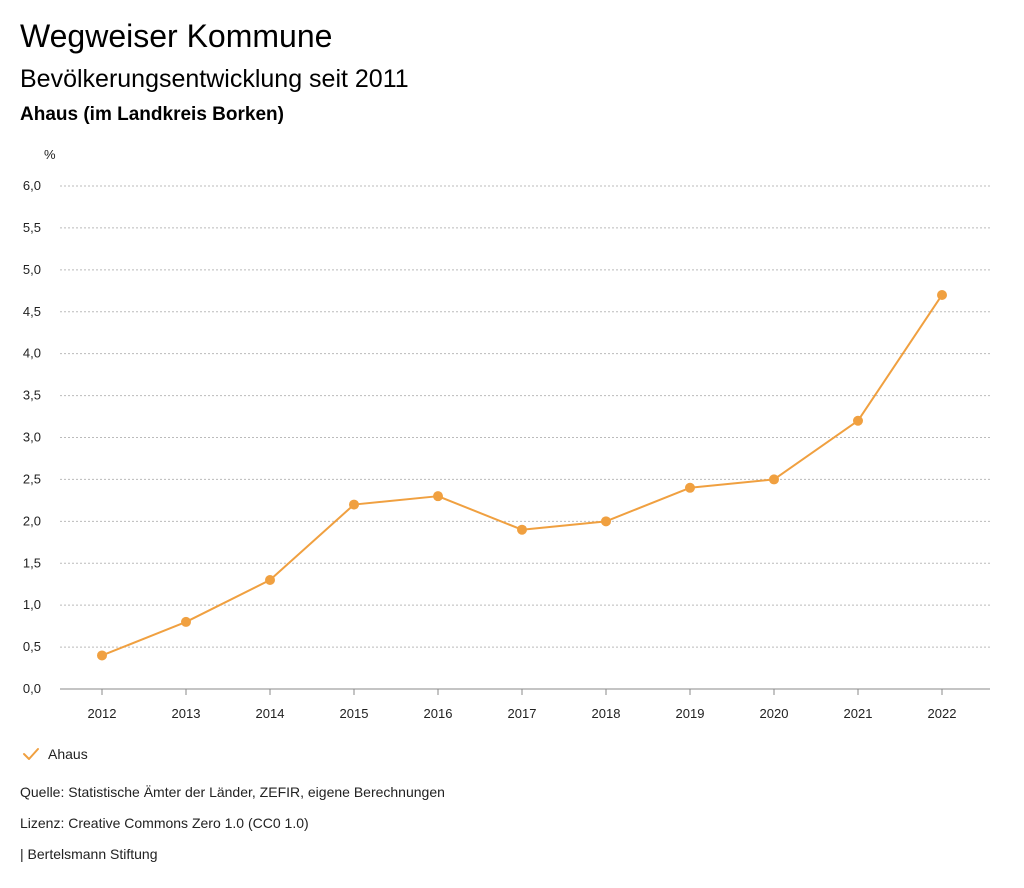  What do you see at coordinates (152, 114) in the screenshot?
I see `region-label: Ahaus (im Landkreis Borken)` at bounding box center [152, 114].